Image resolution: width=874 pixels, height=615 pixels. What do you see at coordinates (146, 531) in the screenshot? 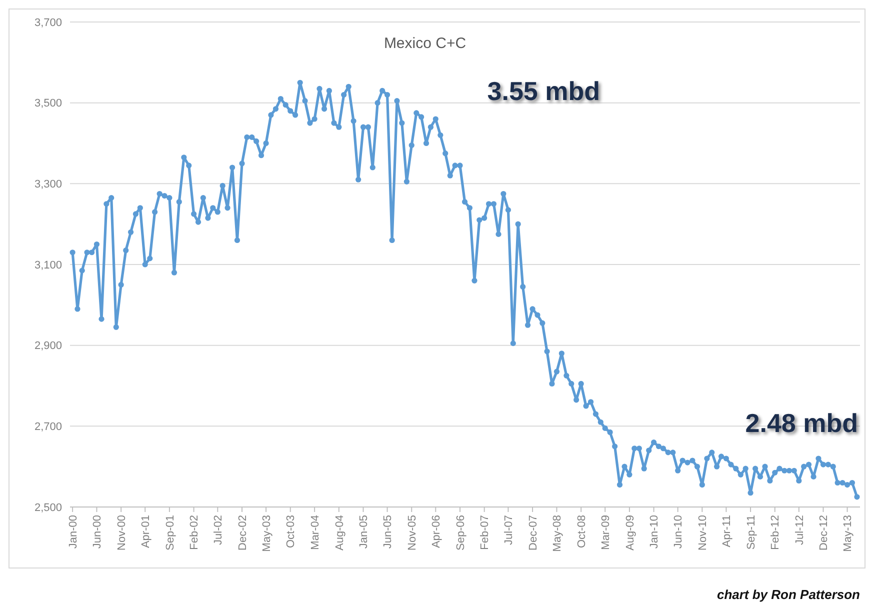
I see `x-tick-label: Apr-01` at bounding box center [146, 531].